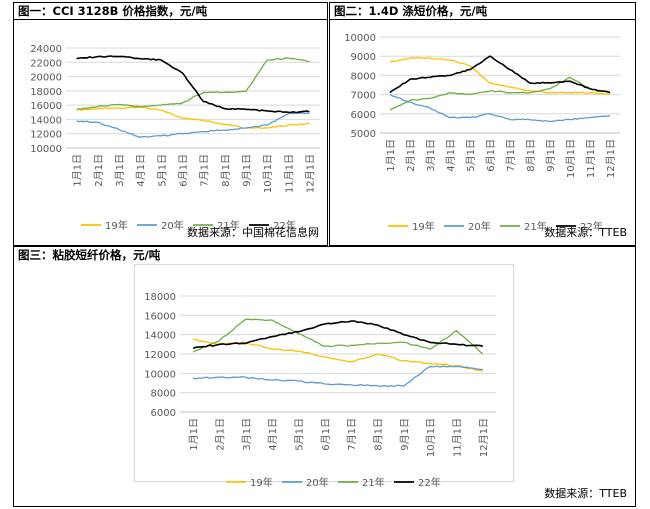 Image resolution: width=650 pixels, height=509 pixels. I want to click on chart-title: 图二：1.4D 涤短价格，元/吨, so click(482, 11).